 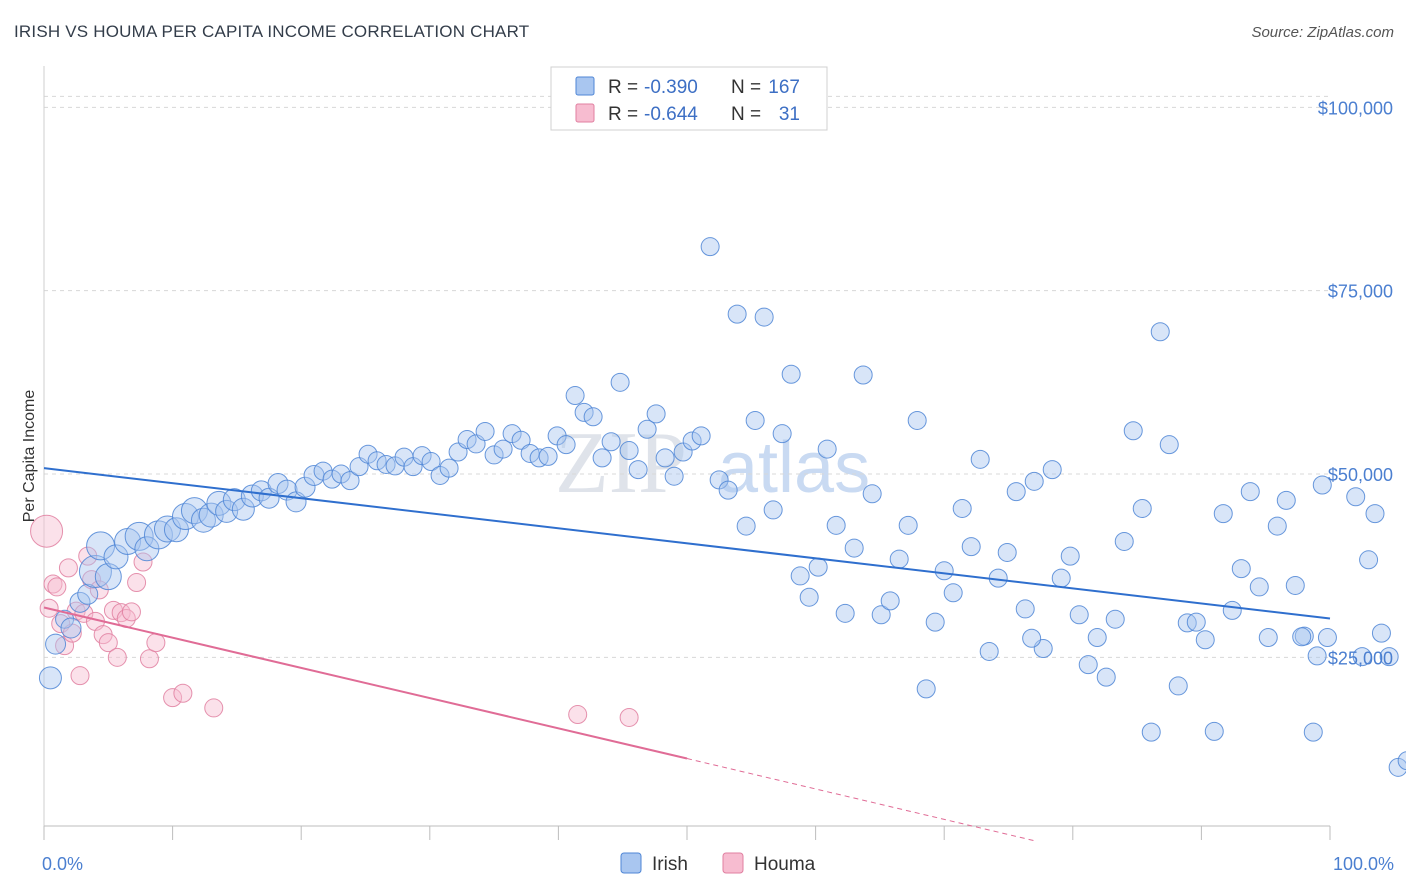 What do you see at coordinates (1360, 292) in the screenshot?
I see `y-tick-label: $75,000` at bounding box center [1360, 292].